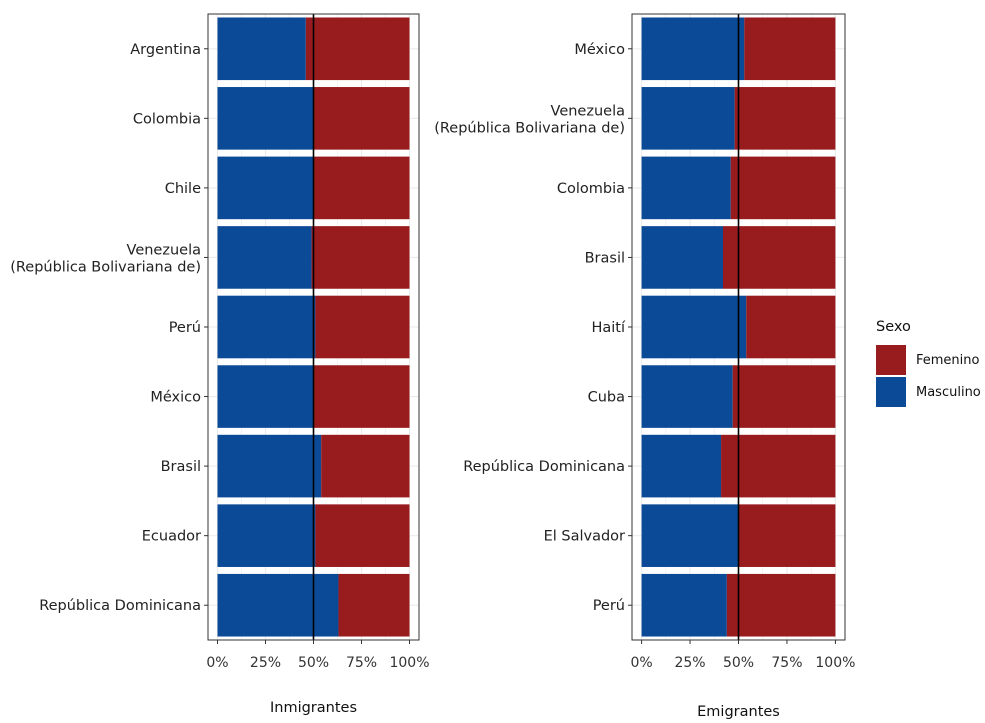 This screenshot has height=723, width=985. What do you see at coordinates (171, 537) in the screenshot?
I see `category-label: Ecuador` at bounding box center [171, 537].